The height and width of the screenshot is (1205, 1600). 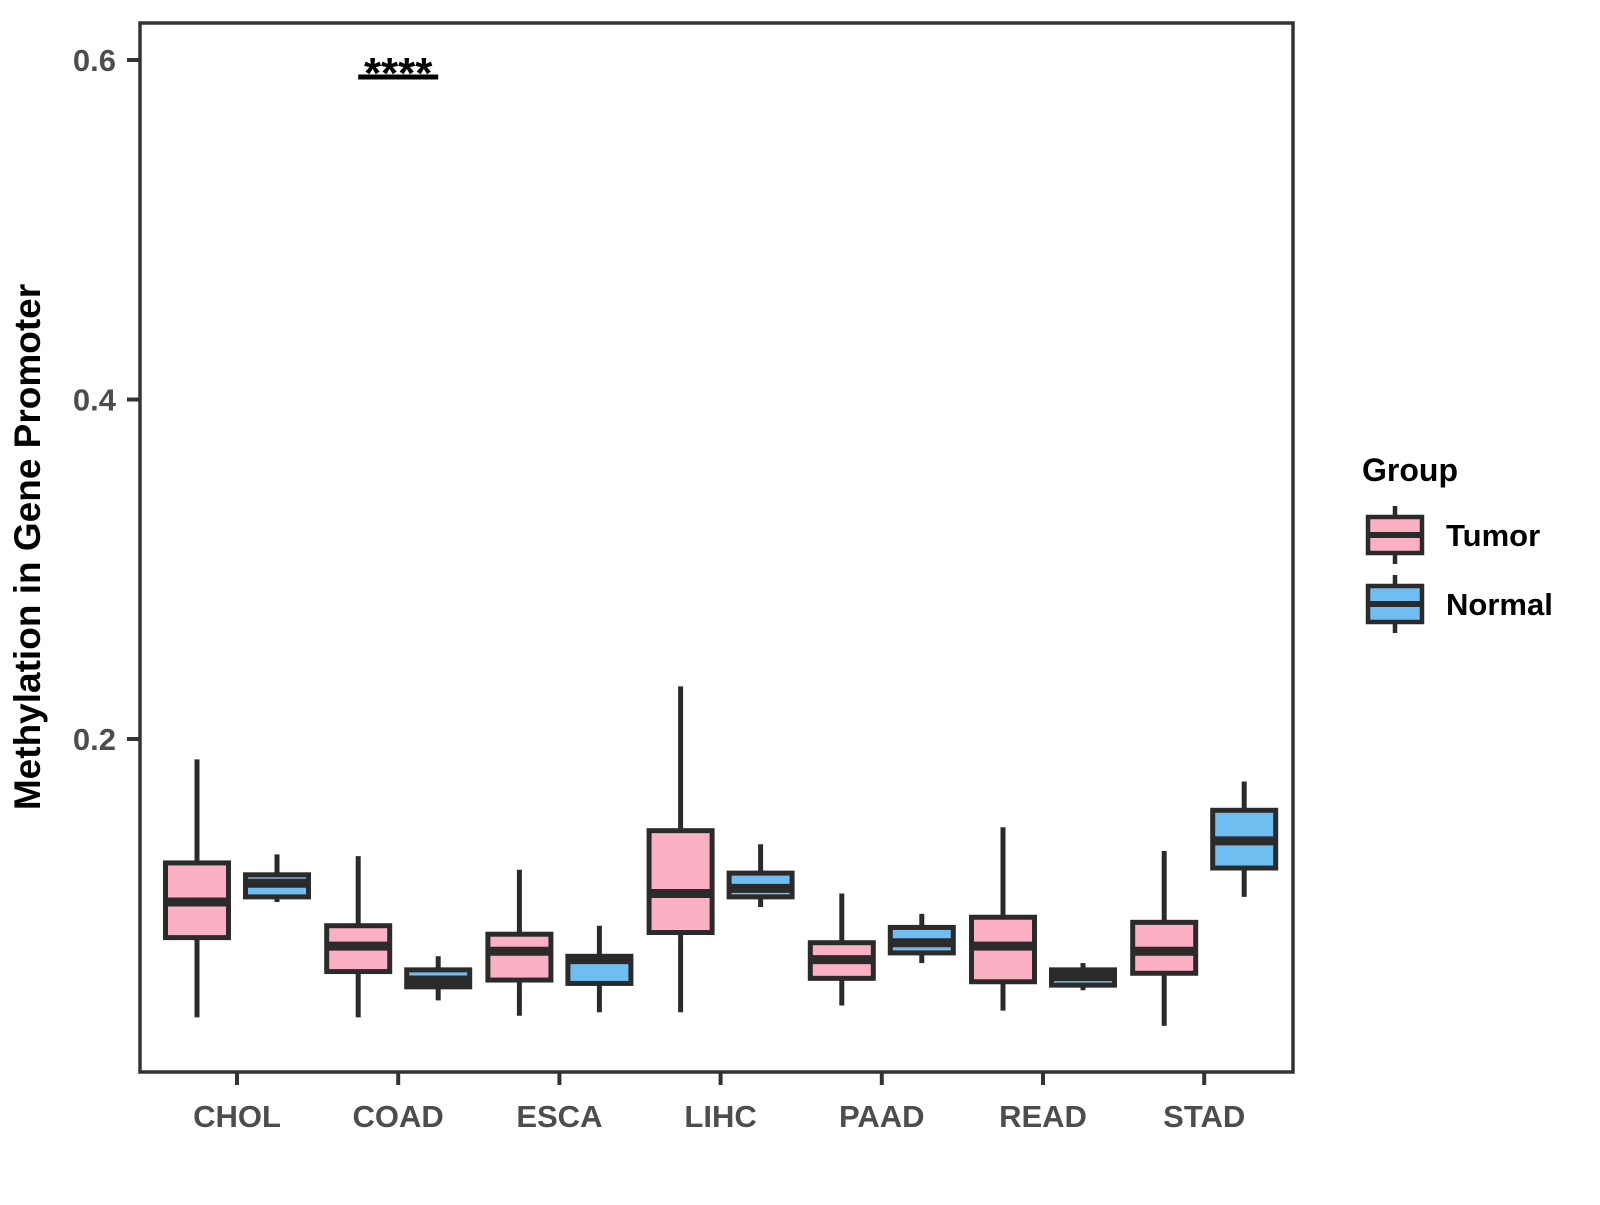 What do you see at coordinates (94, 60) in the screenshot?
I see `y-tick-label: 0.6` at bounding box center [94, 60].